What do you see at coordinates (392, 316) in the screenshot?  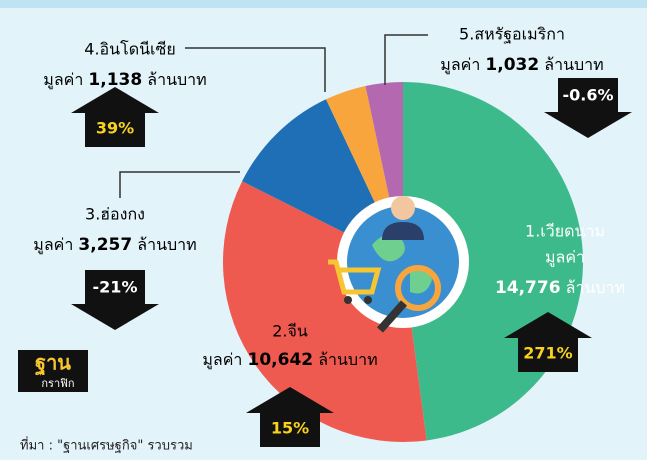 I see `magnifier-handle` at bounding box center [392, 316].